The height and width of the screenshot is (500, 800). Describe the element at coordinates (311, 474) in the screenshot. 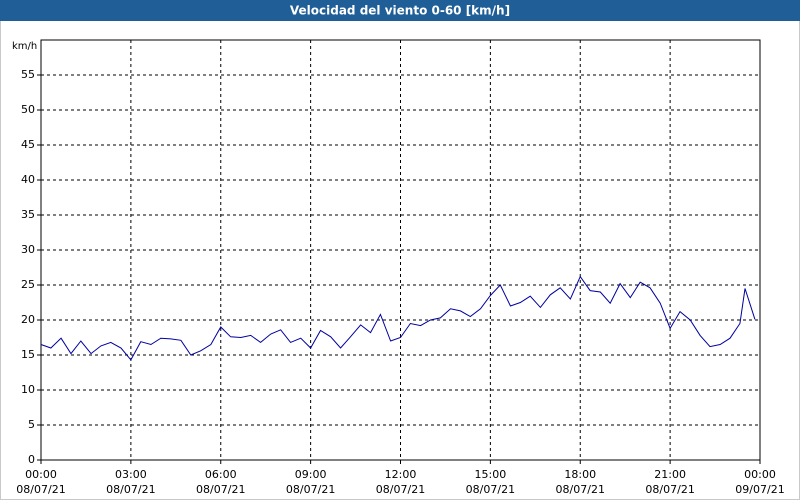

I see `x-tick-label: 09:00` at that location.